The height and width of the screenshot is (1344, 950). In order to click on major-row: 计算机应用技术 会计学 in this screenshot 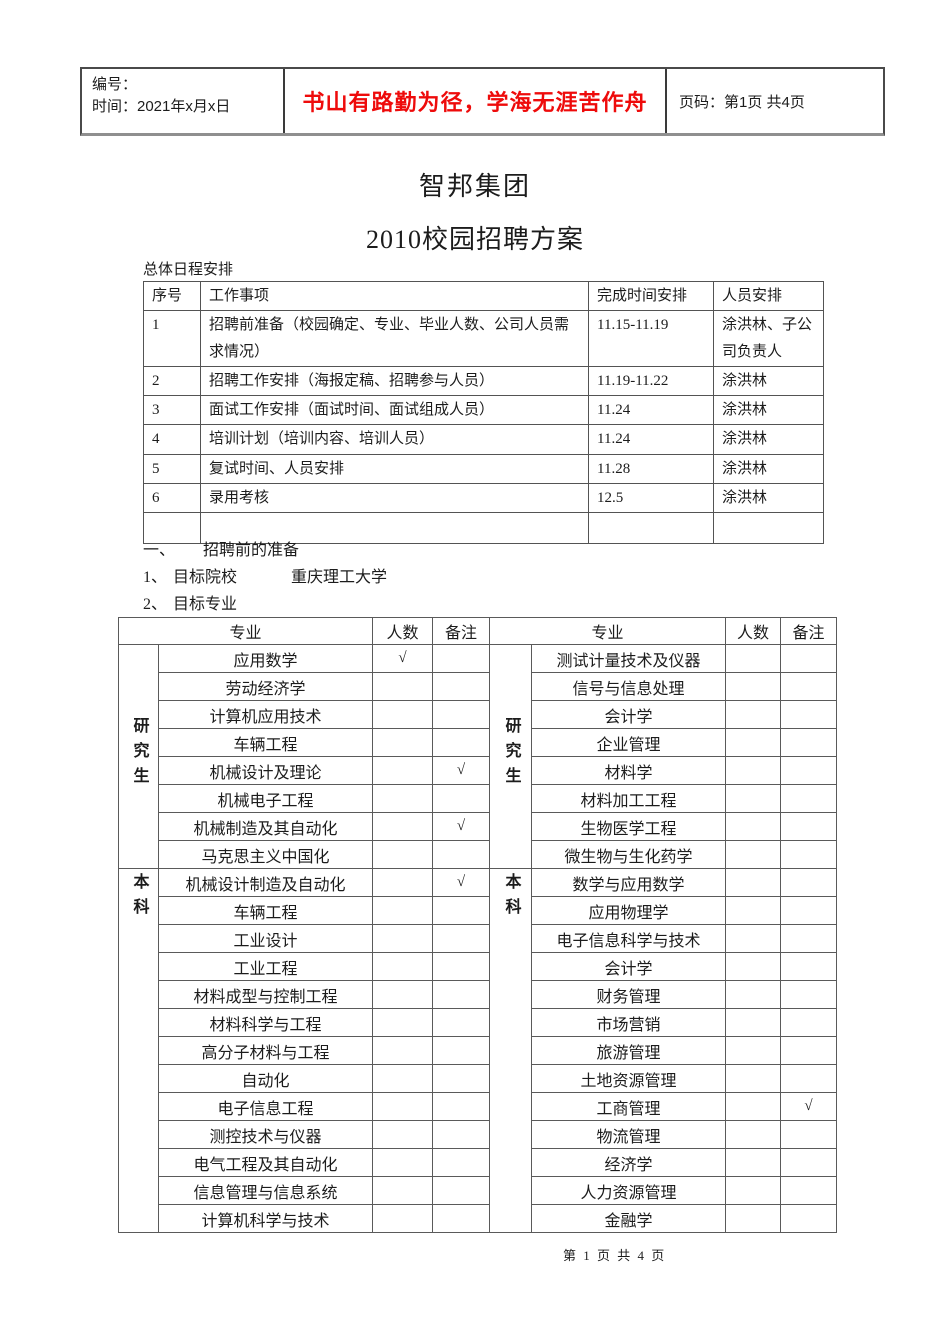, I will do `click(478, 714)`.